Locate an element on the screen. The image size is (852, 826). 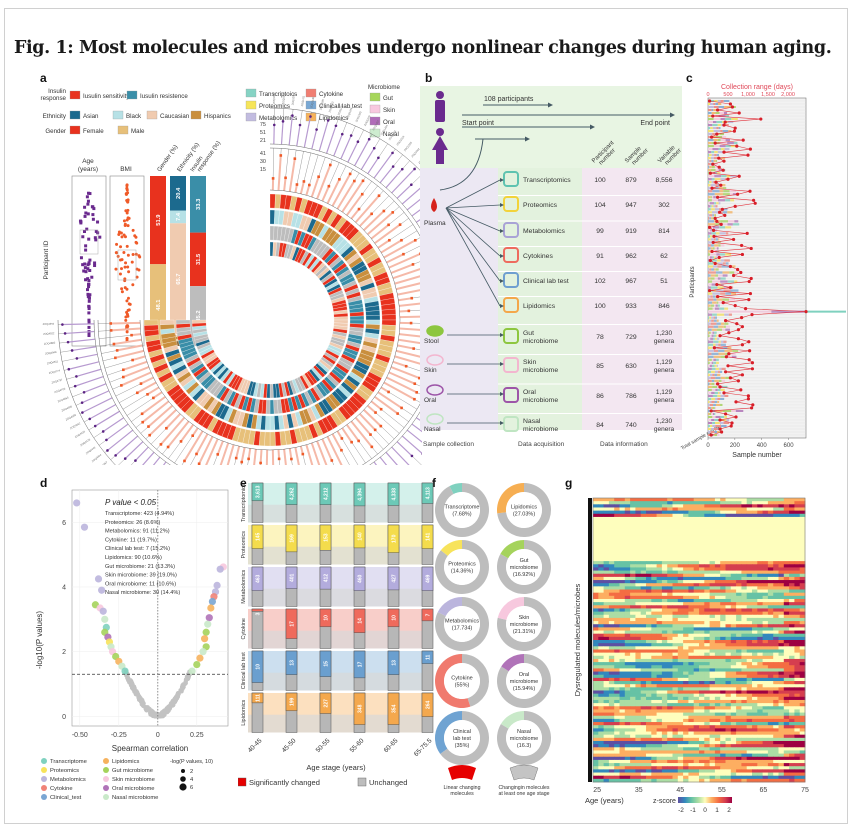
source-label: Nasal is located at coordinates (432, 429).